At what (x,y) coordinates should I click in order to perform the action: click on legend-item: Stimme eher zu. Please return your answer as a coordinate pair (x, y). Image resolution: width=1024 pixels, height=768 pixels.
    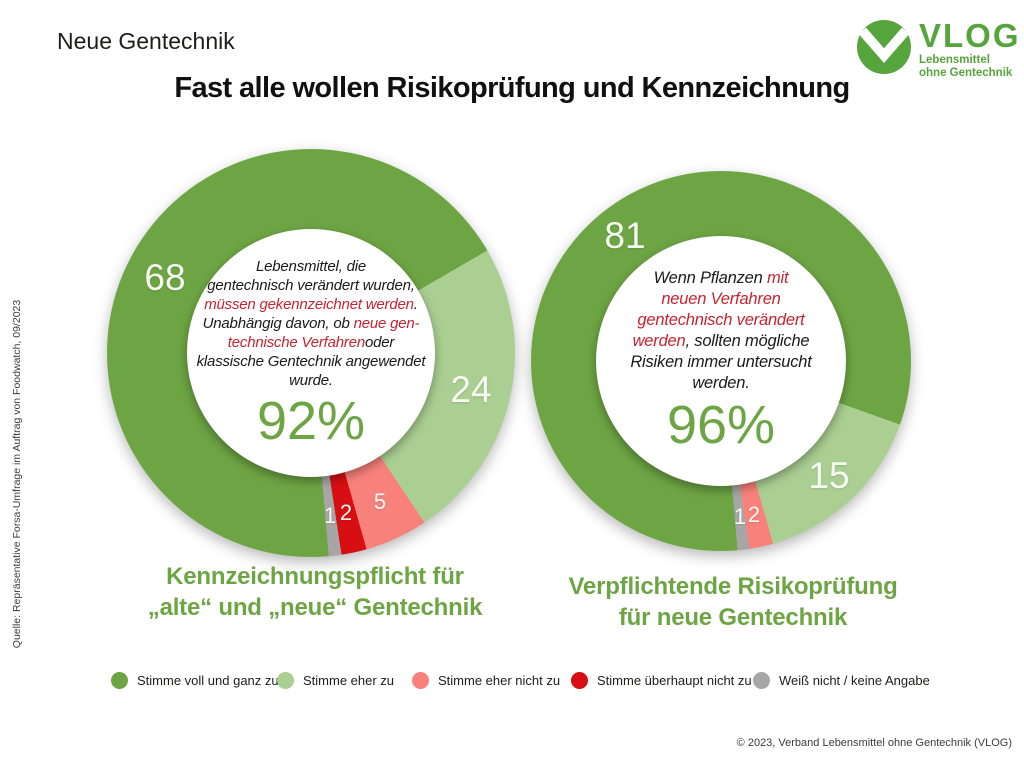
    Looking at the image, I should click on (335, 680).